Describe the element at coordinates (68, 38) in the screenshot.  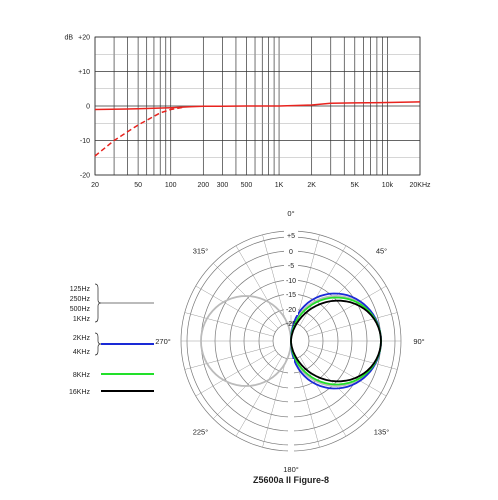
I see `fr-y-unit-label: dB` at that location.